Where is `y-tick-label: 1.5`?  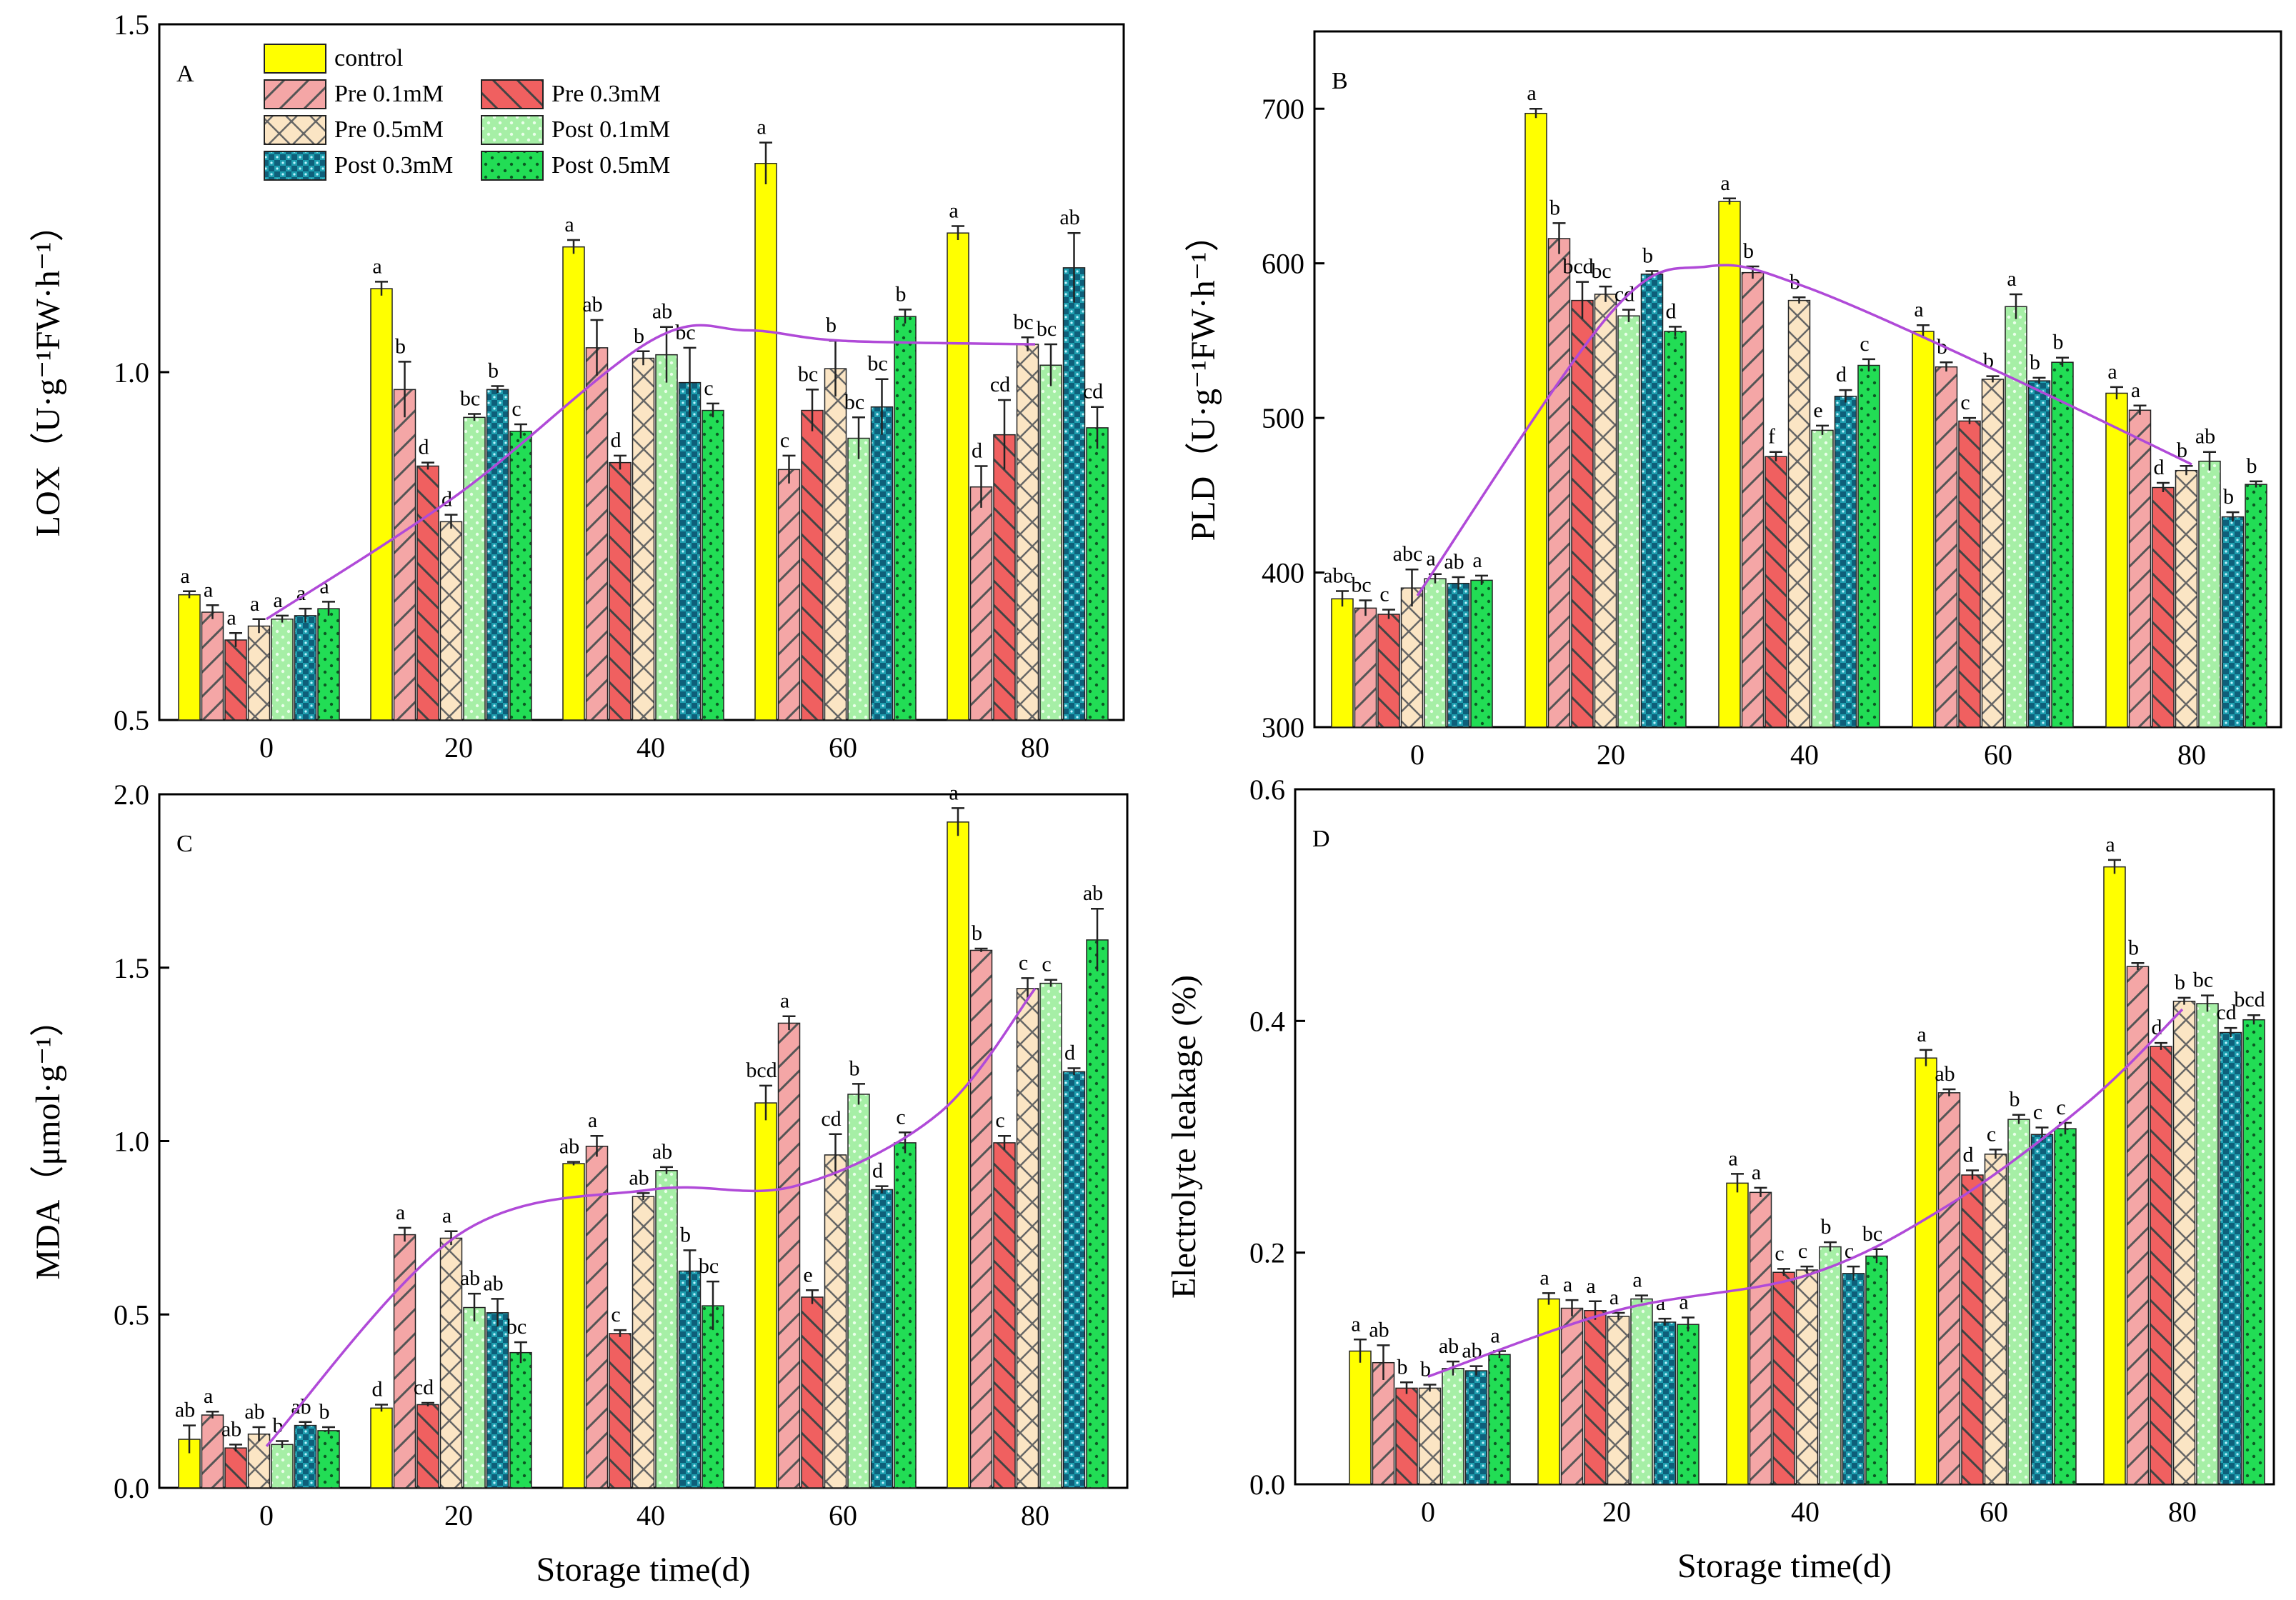
y-tick-label: 1.5 is located at coordinates (131, 968).